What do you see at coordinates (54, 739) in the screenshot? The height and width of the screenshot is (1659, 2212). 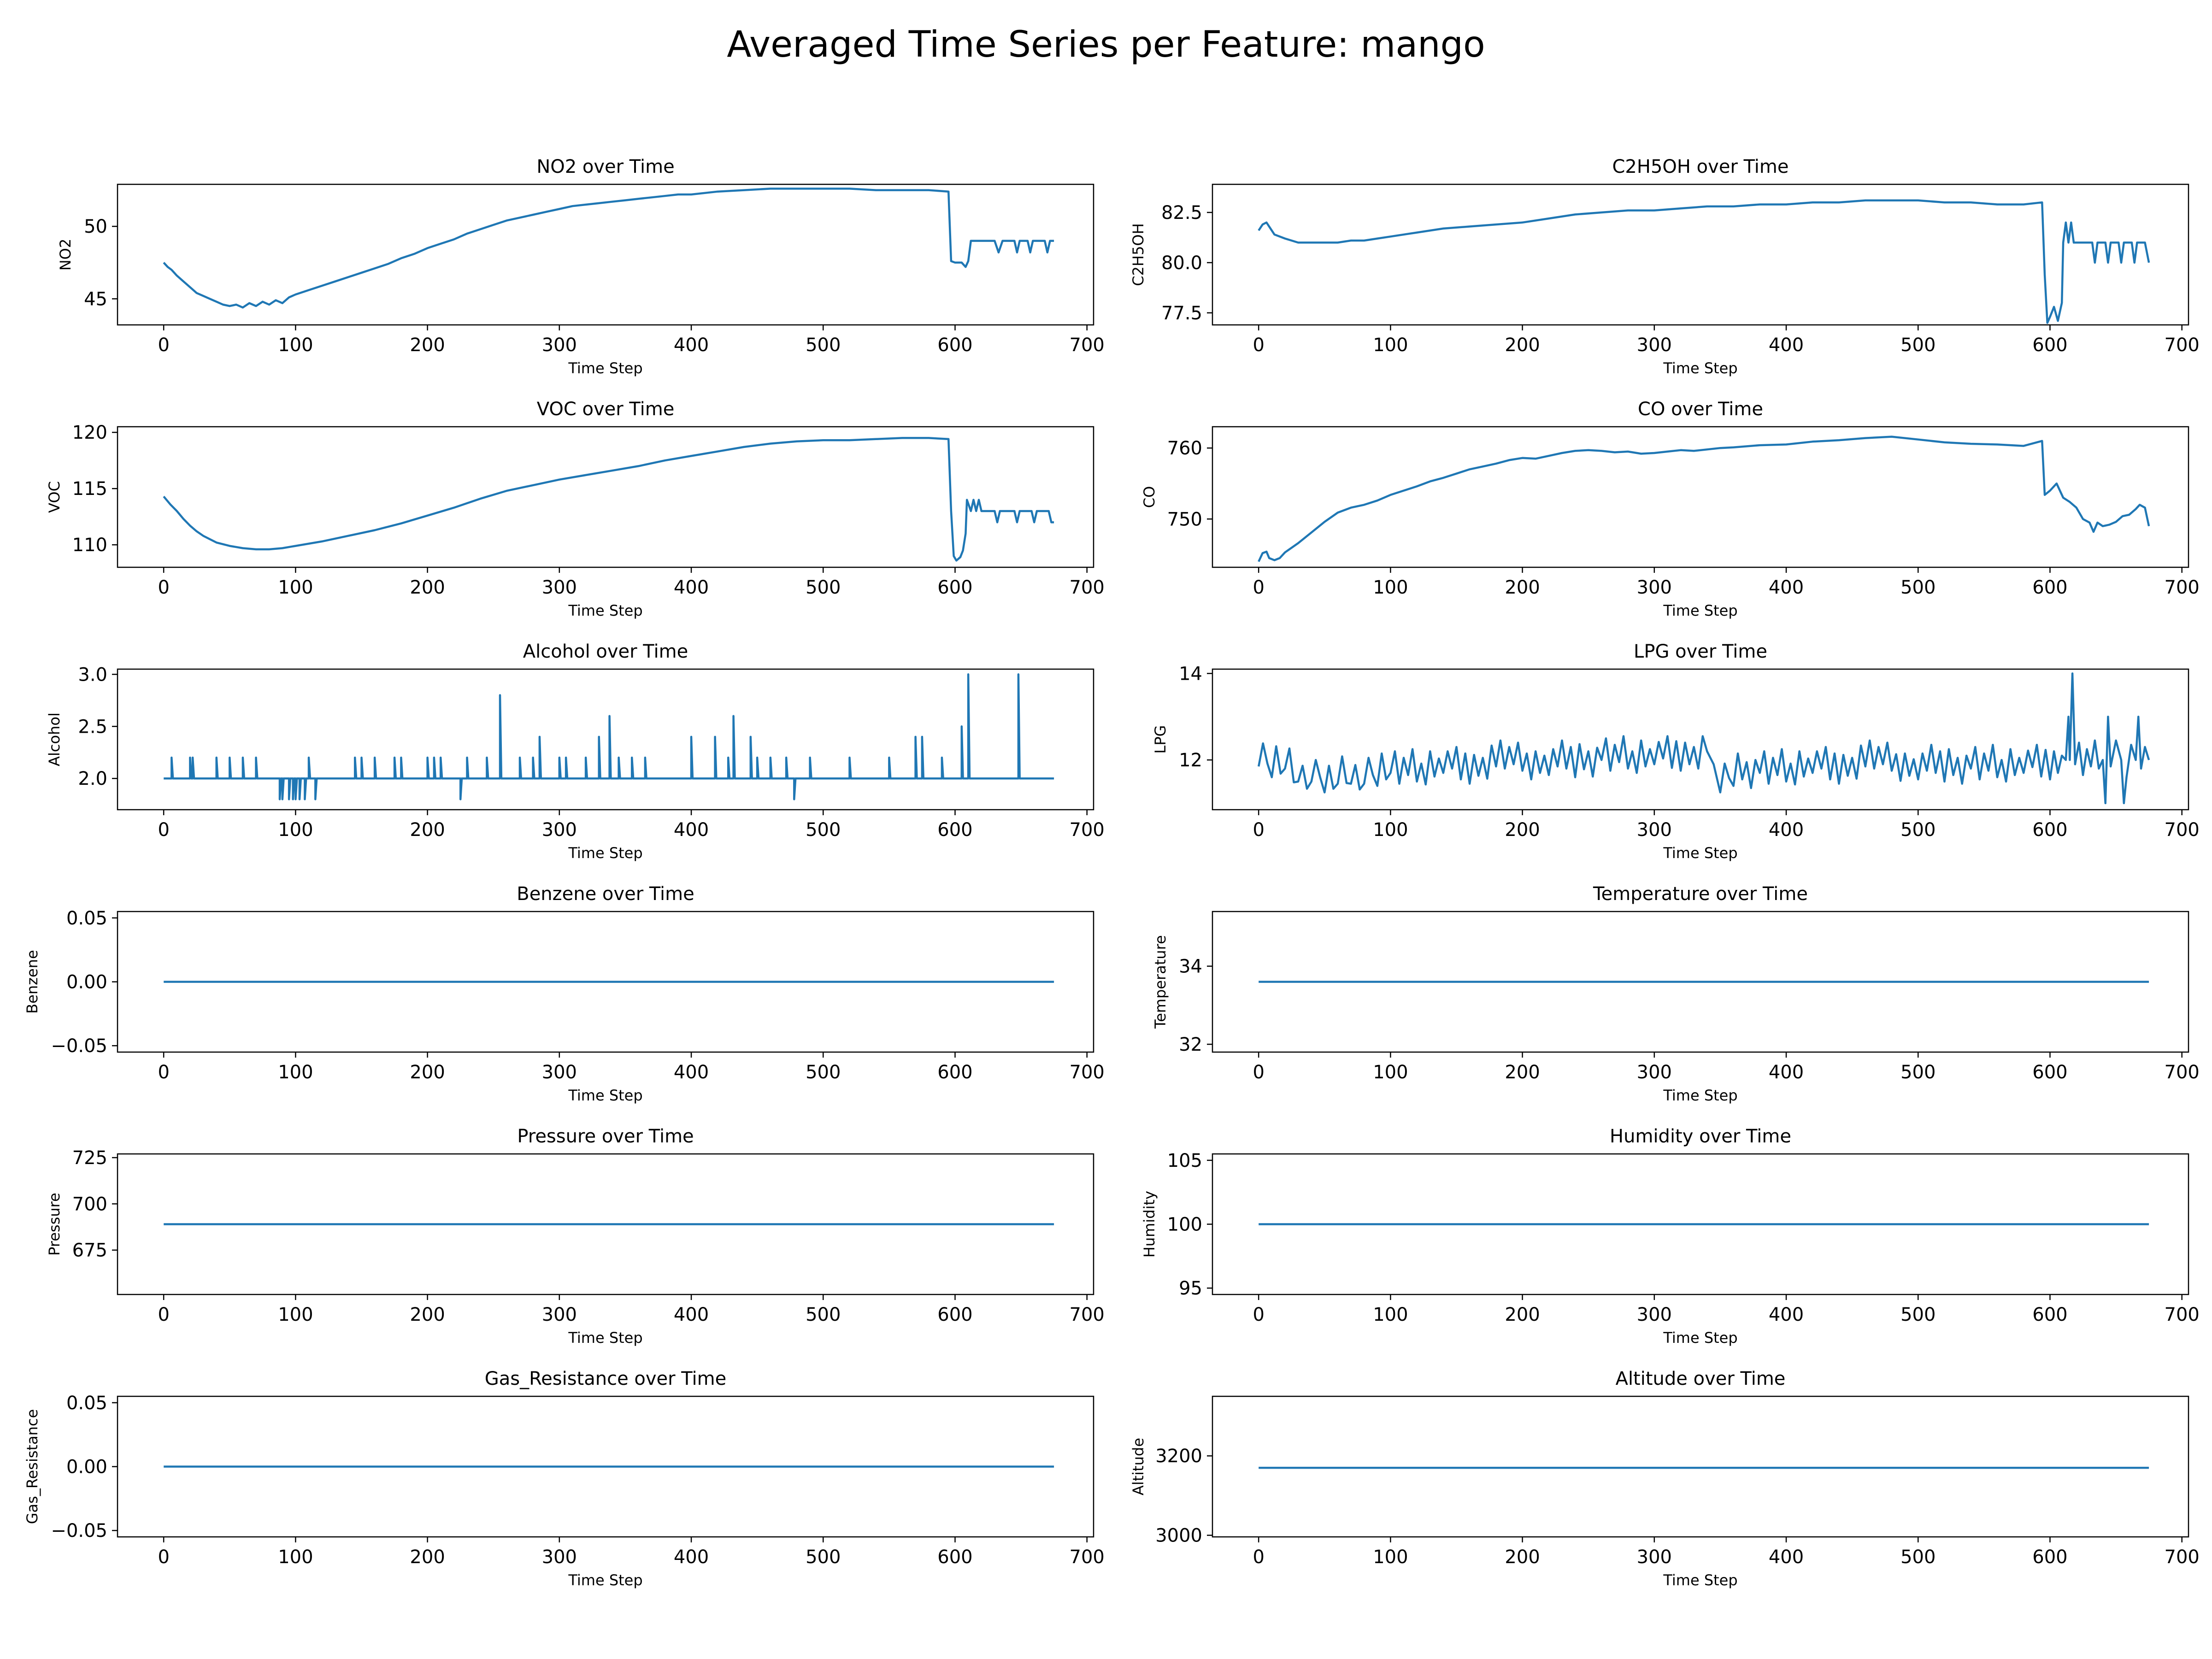 I see `y-axis-label: Alcohol` at bounding box center [54, 739].